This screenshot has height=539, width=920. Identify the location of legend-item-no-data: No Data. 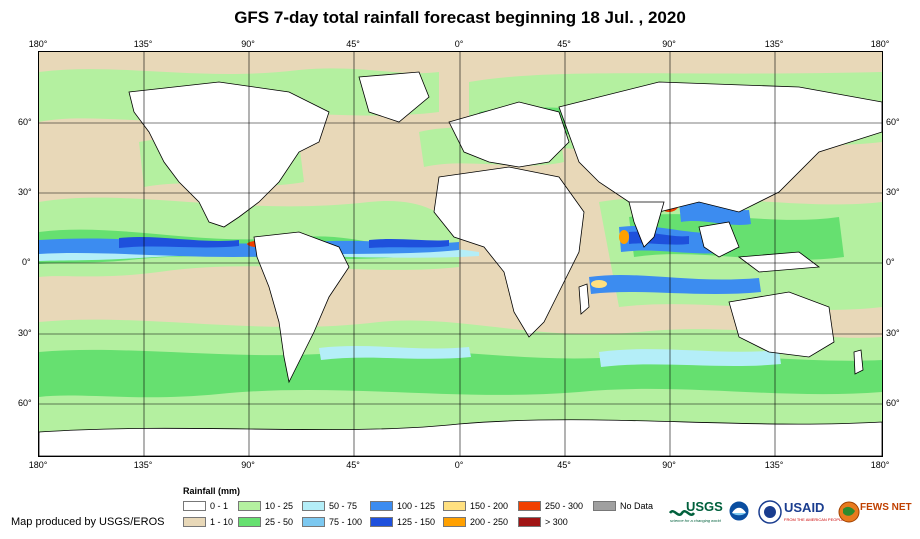
(623, 506).